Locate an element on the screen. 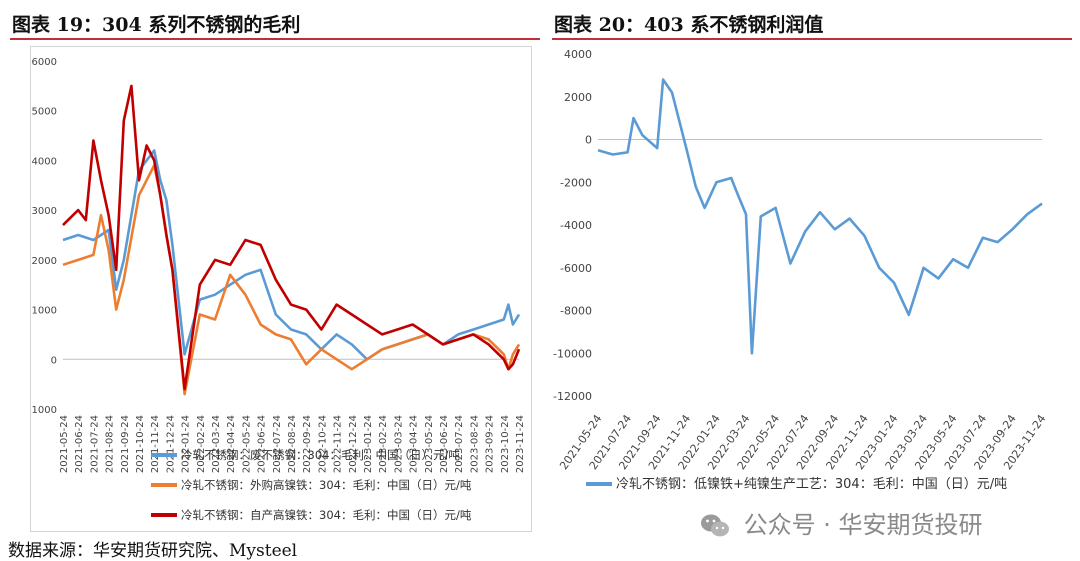  x-tick-label: 2021-08-24 is located at coordinates (110, 444).